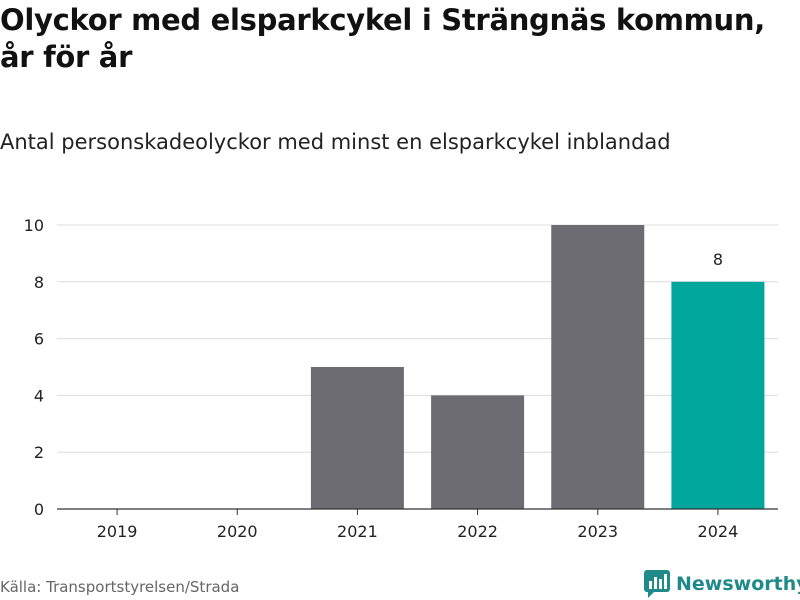  I want to click on x-tick-label: 2024, so click(718, 531).